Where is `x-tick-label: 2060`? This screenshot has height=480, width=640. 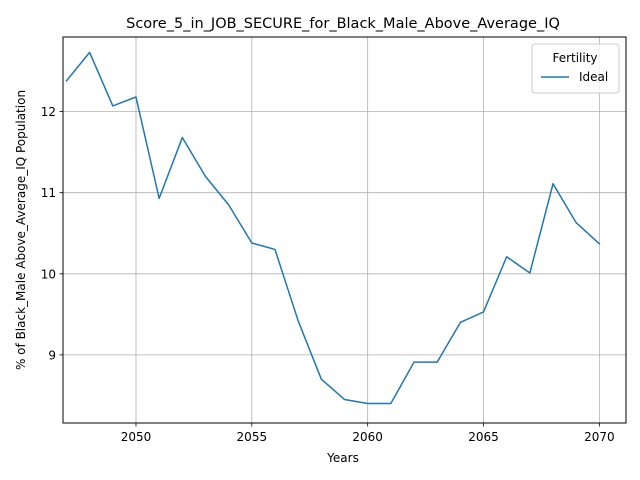 x-tick-label: 2060 is located at coordinates (367, 437).